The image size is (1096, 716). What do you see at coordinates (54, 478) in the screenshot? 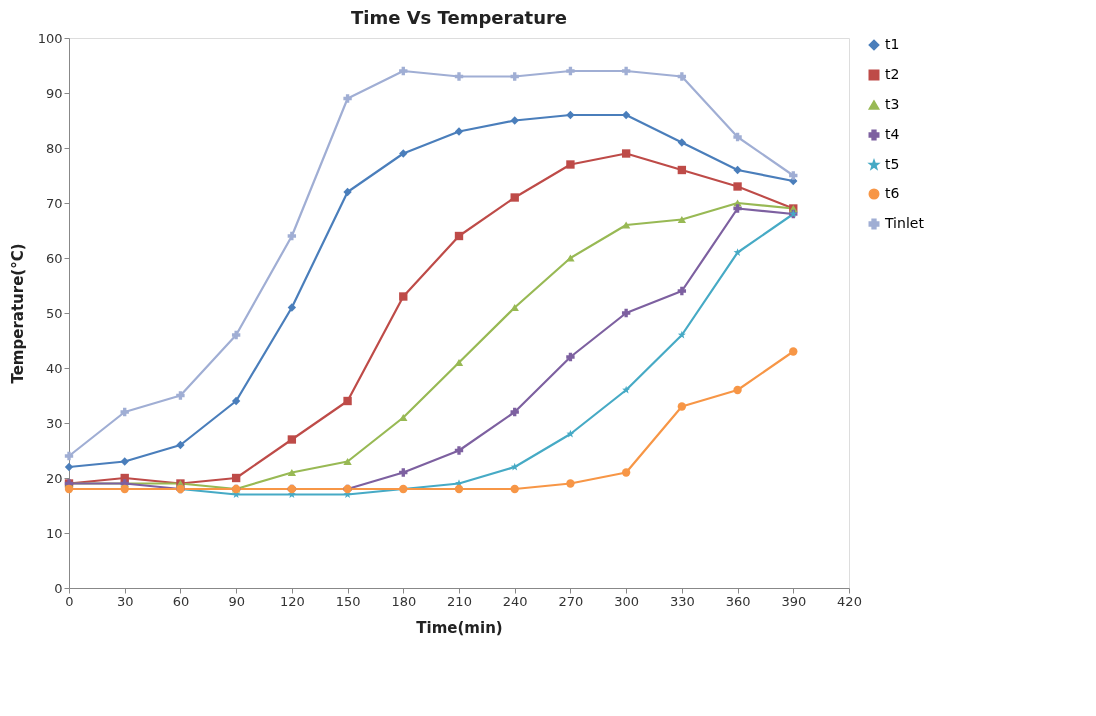
I see `y-tick-label: 20` at bounding box center [54, 478].